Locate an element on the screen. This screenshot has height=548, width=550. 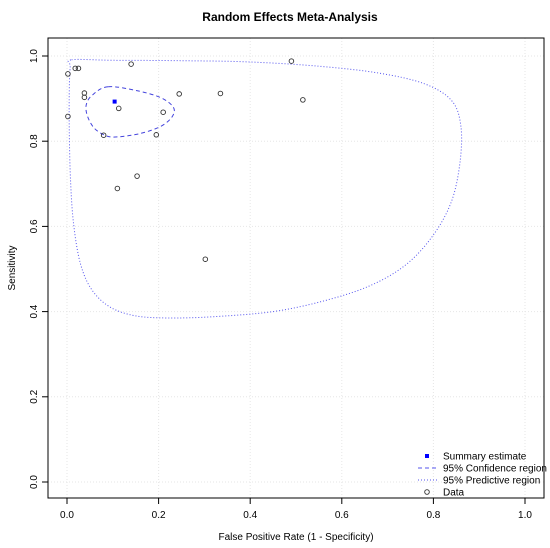
legend-swatch-square is located at coordinates (427, 456).